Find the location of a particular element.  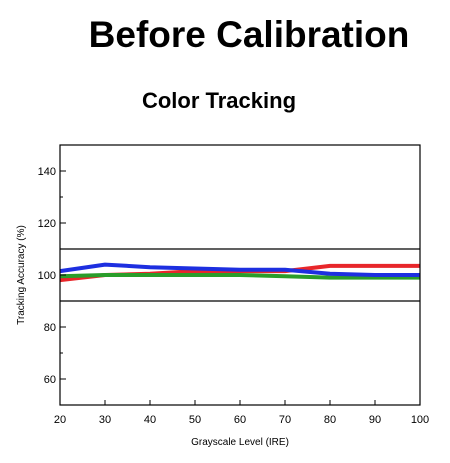

y-tick-label: 80 is located at coordinates (50, 328).